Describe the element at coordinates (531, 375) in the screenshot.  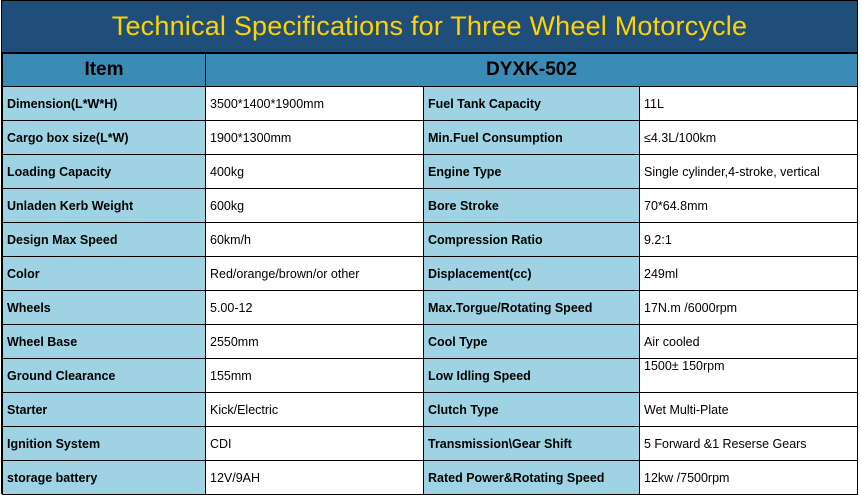
I see `spec-label: Low Idling Speed` at that location.